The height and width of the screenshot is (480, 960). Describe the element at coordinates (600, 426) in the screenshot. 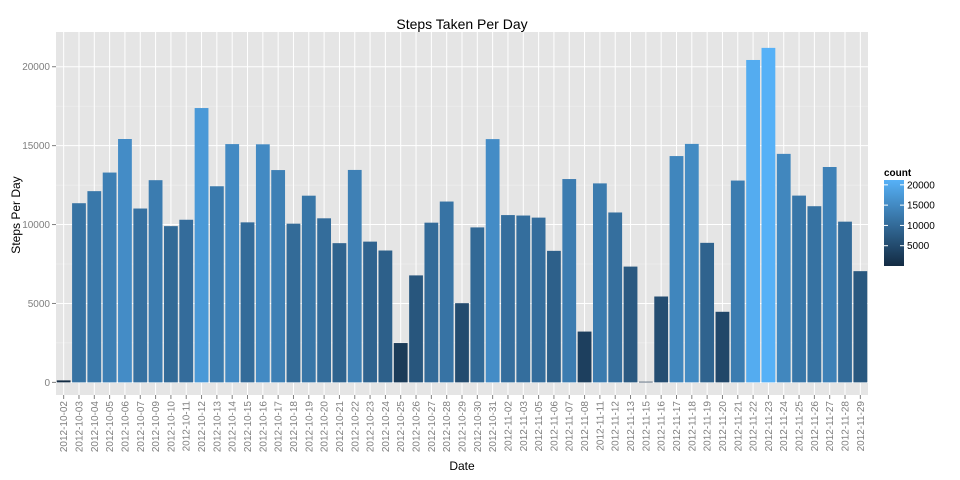

I see `x-tick-label: 2012-11-11` at that location.